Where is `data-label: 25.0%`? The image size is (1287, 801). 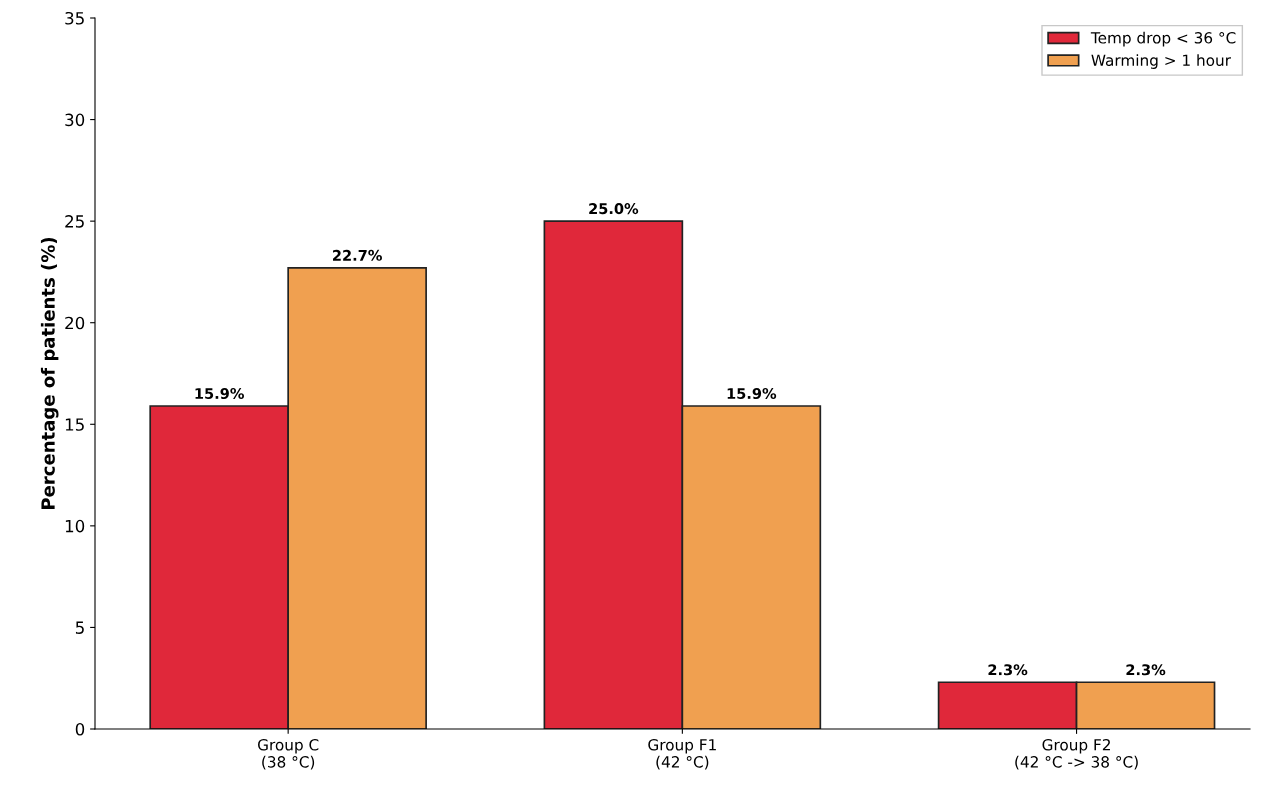
data-label: 25.0% is located at coordinates (614, 209).